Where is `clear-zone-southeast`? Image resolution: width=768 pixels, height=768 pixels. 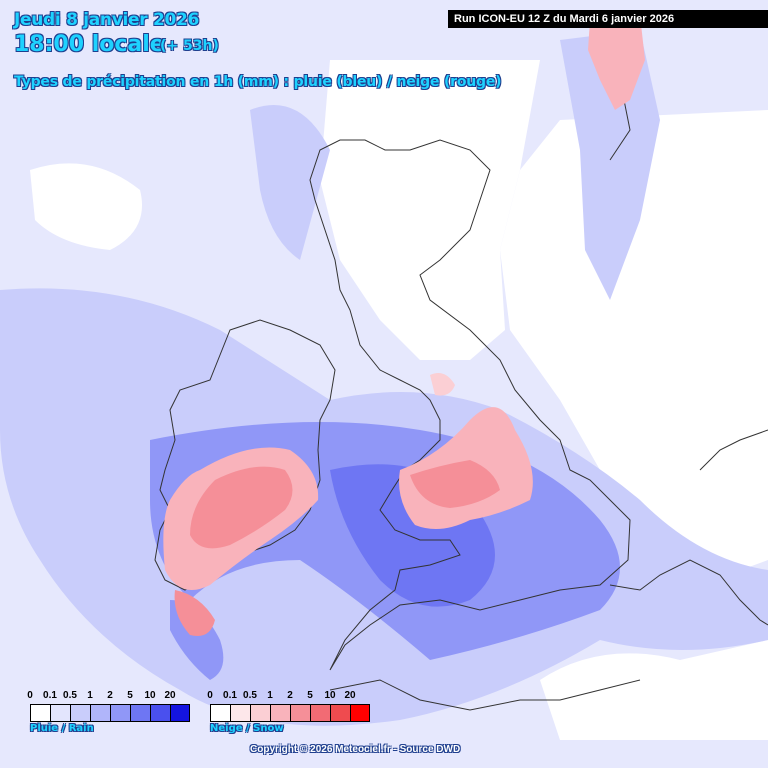
clear-zone-southeast is located at coordinates (654, 690).